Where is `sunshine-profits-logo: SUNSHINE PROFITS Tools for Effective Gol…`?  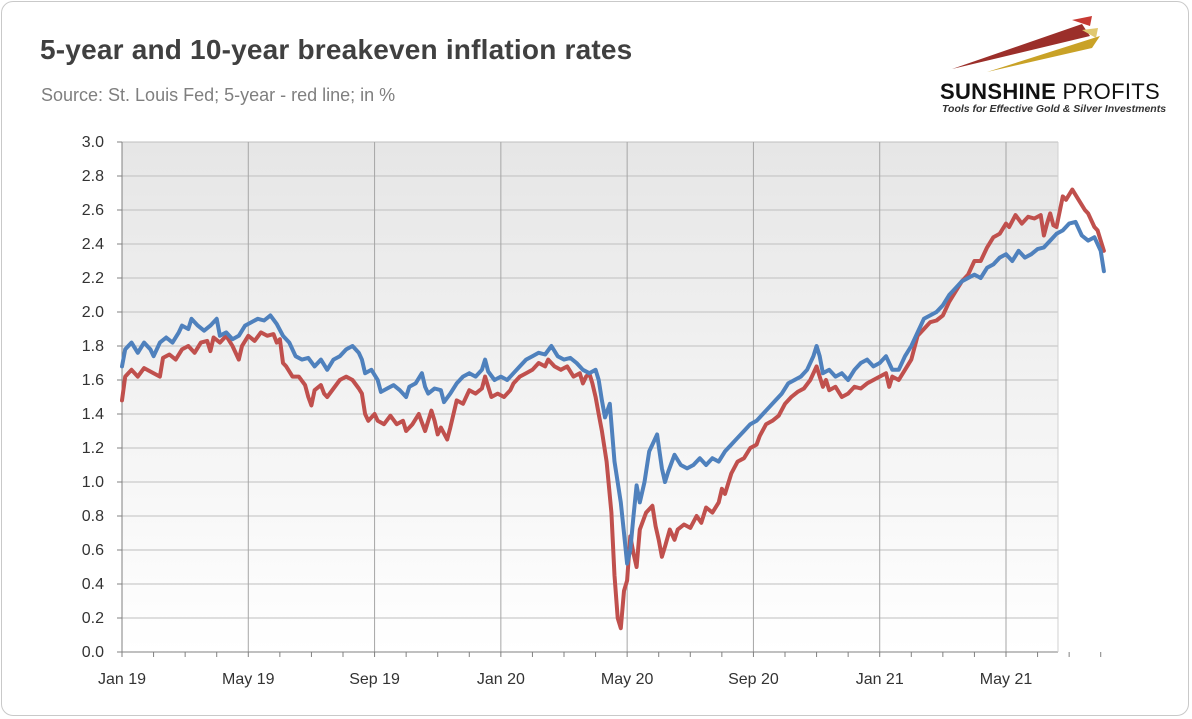
sunshine-profits-logo: SUNSHINE PROFITS Tools for Effective Gol… is located at coordinates (1054, 68).